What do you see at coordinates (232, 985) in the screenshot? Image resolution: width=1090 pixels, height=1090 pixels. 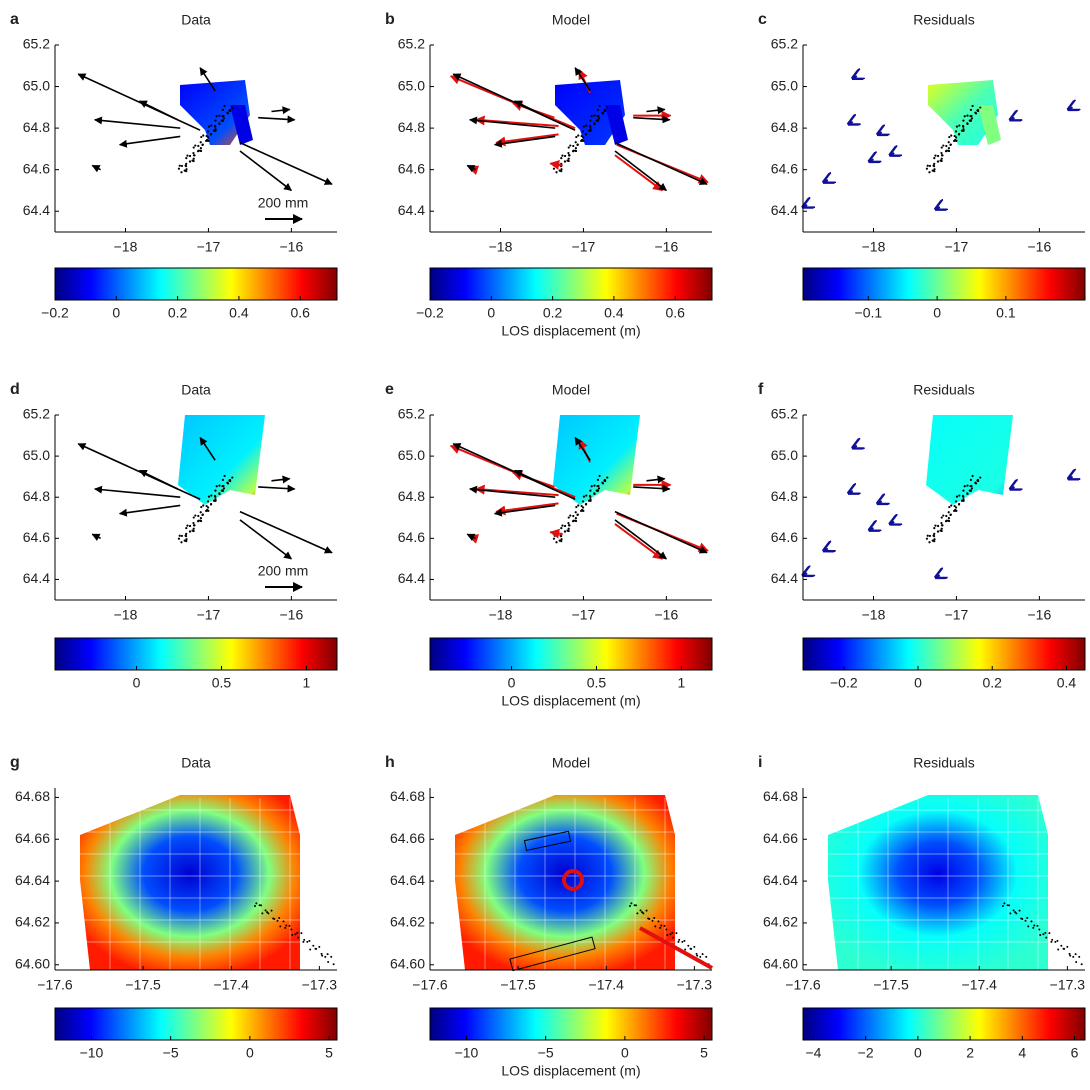 I see `x-tick-label: −17.4` at bounding box center [232, 985].